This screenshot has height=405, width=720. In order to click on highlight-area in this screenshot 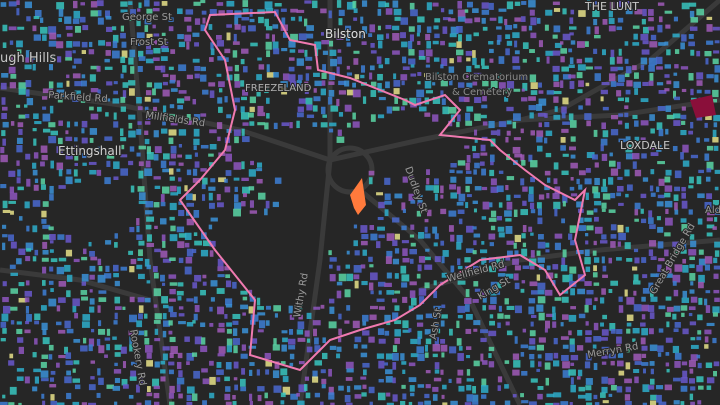, I will do `click(358, 196)`.